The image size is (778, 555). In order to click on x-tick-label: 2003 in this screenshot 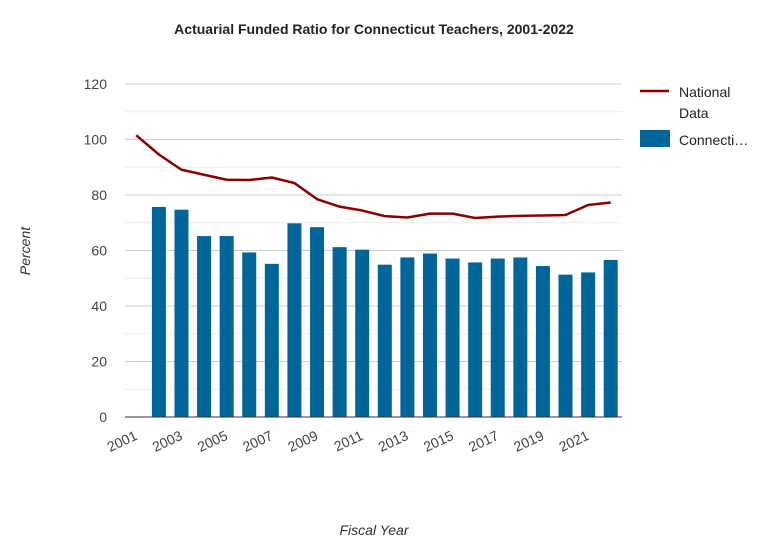, I will do `click(167, 441)`.